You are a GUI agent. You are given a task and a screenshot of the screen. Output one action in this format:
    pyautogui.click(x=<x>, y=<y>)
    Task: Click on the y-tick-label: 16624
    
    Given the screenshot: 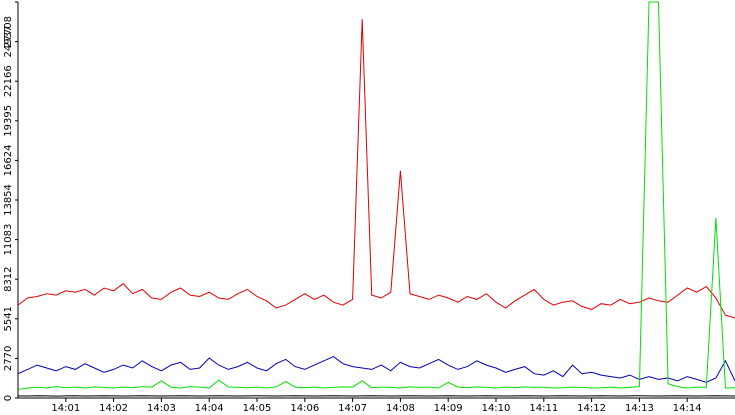 What is the action you would take?
    pyautogui.click(x=8, y=161)
    